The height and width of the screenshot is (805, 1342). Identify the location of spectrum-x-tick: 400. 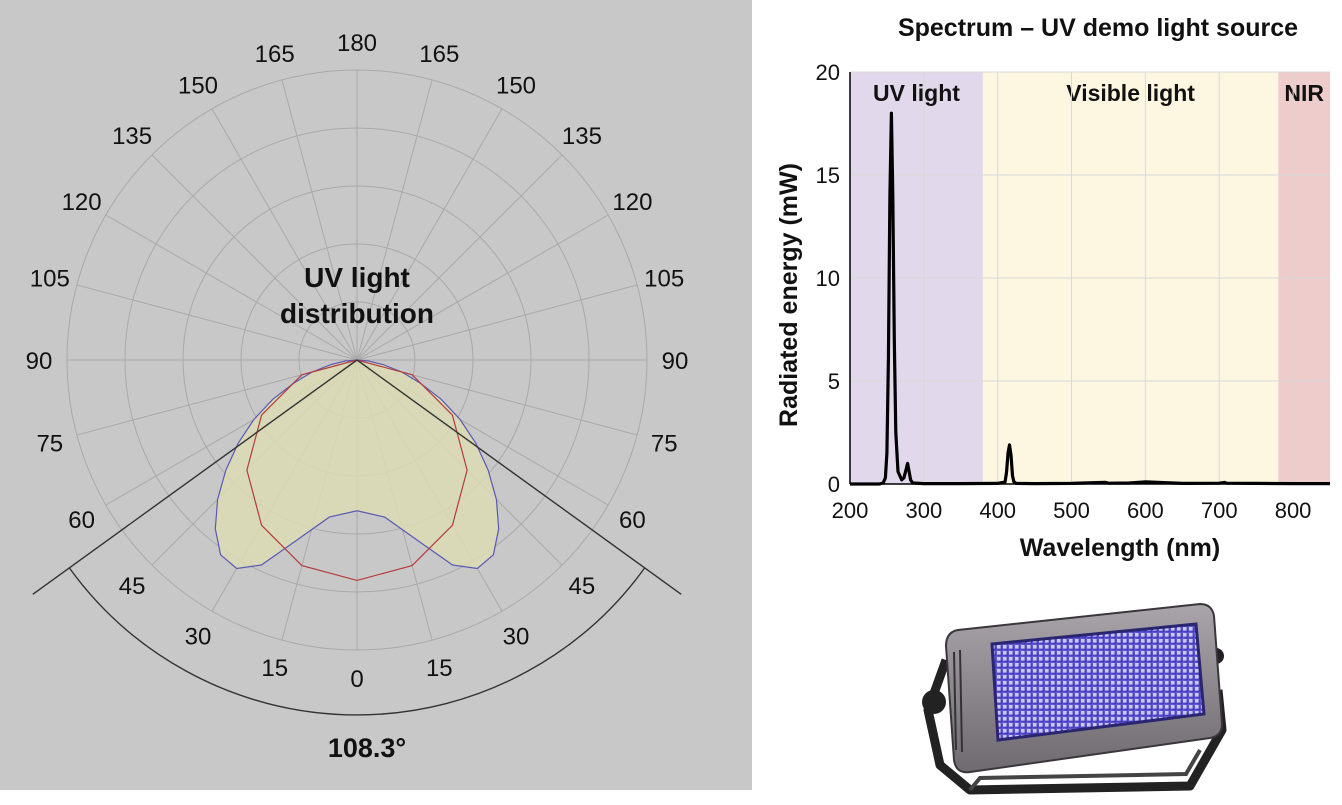
(997, 510).